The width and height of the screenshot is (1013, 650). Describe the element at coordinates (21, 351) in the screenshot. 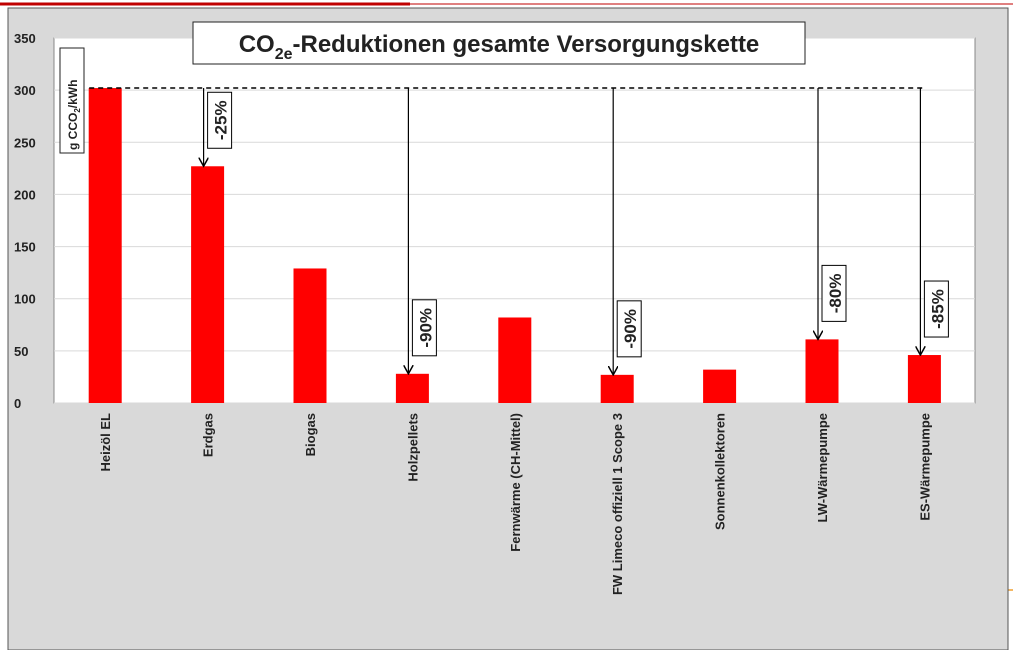

I see `y-tick-label: 50` at that location.